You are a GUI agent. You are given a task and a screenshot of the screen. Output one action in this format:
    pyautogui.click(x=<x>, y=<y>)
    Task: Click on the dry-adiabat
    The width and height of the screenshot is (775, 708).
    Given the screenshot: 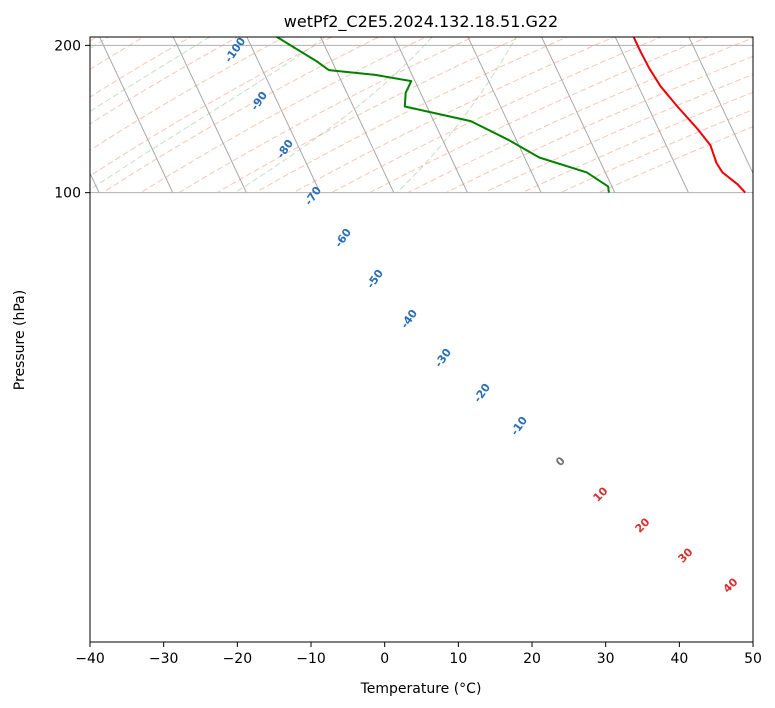 What is the action you would take?
    pyautogui.click(x=17, y=96)
    